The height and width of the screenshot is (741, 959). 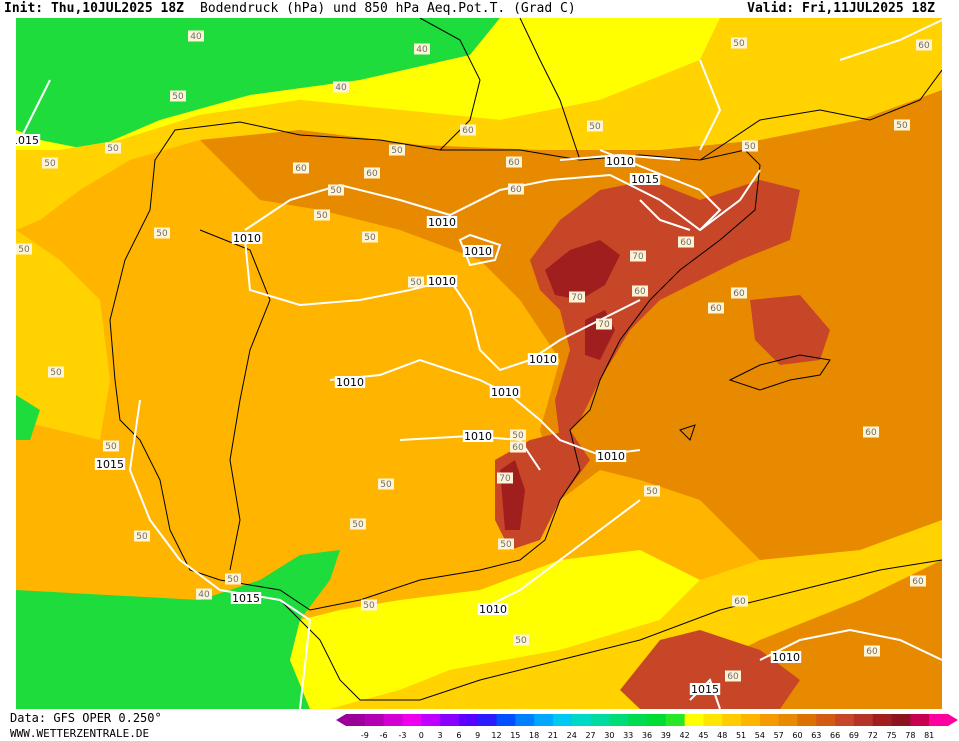 I want to click on theta-label-44: 60, so click(x=924, y=45).